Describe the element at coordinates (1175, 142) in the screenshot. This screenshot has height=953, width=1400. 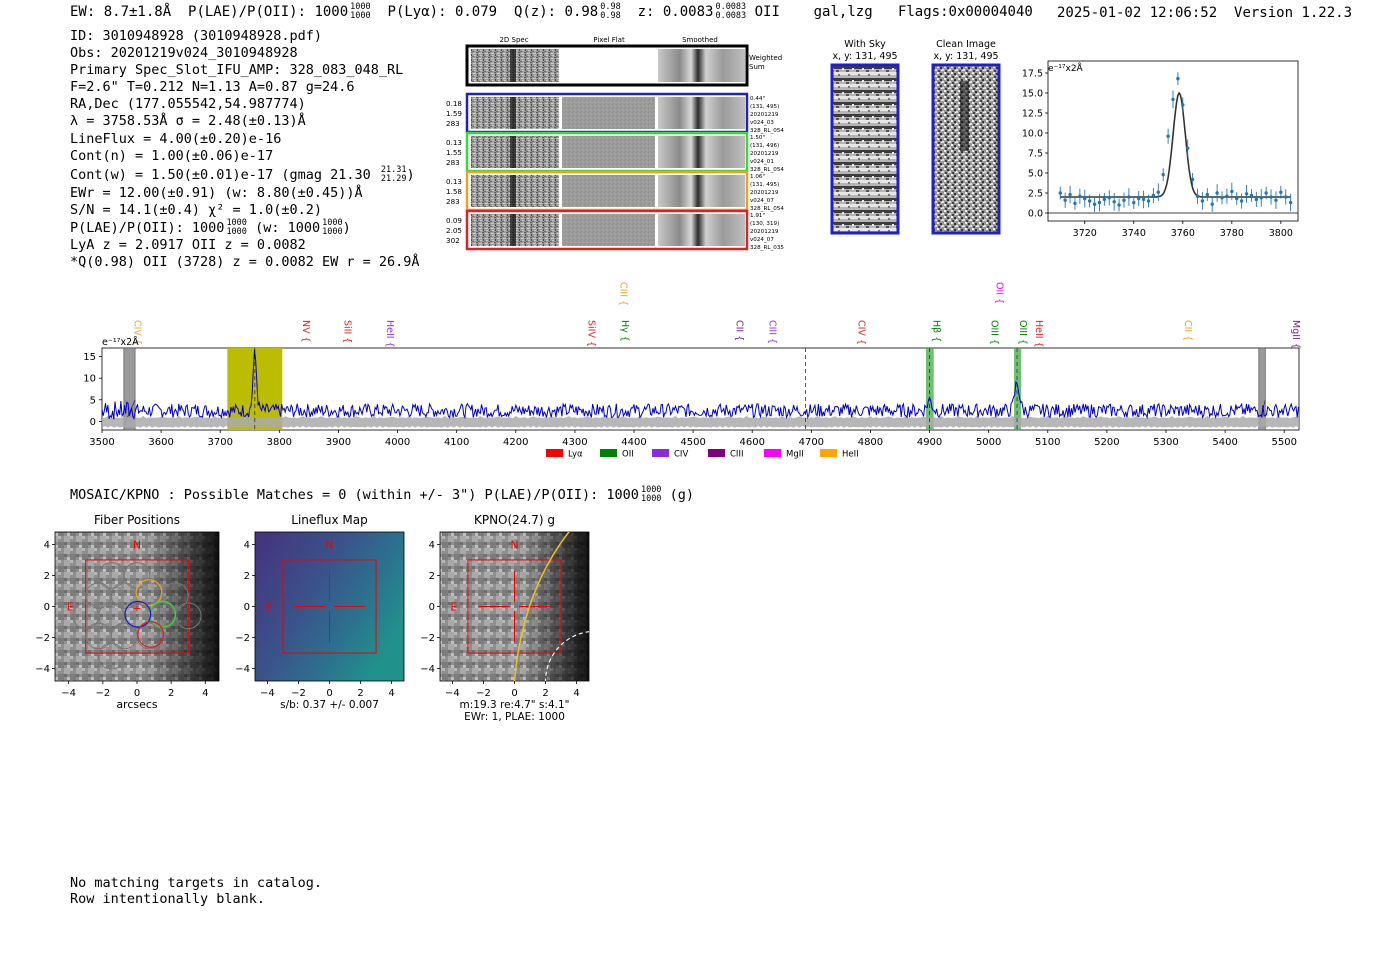
I see `zoom-marks` at that location.